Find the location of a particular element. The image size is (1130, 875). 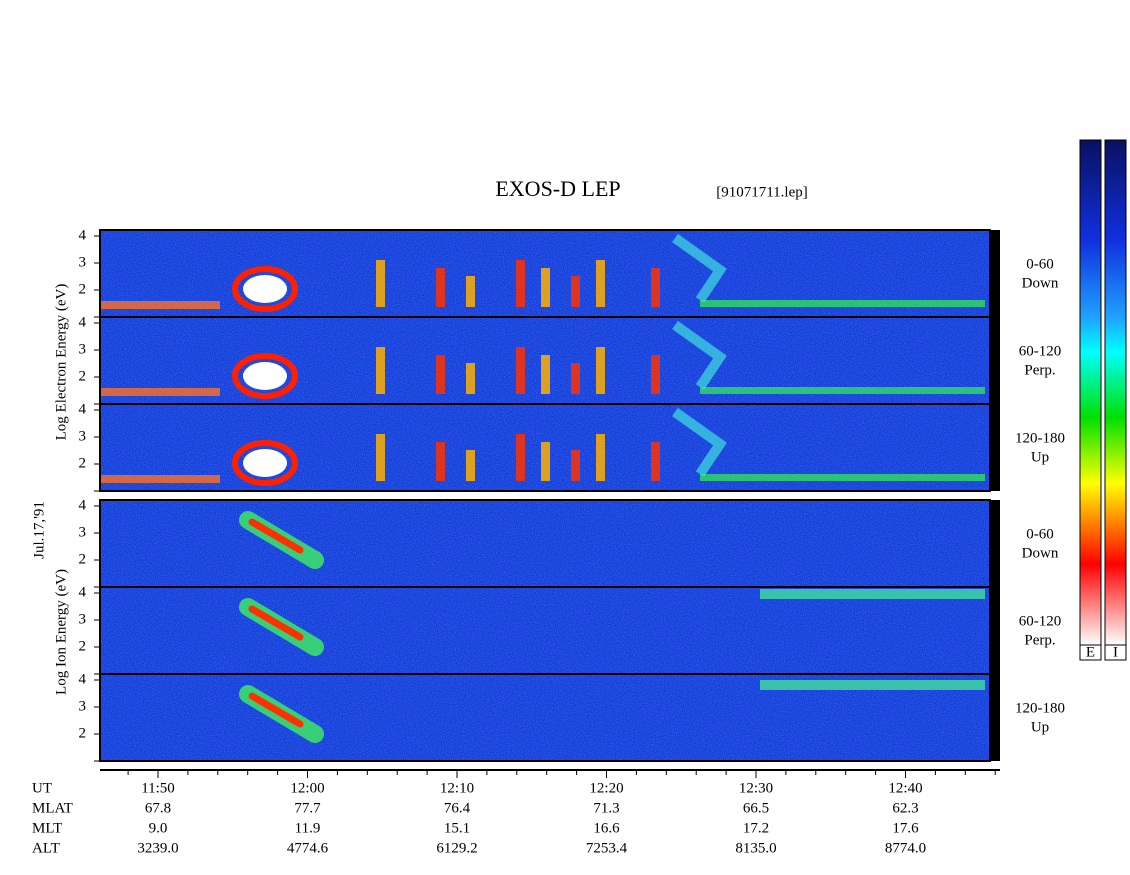

row-value: 12:10 is located at coordinates (457, 788).